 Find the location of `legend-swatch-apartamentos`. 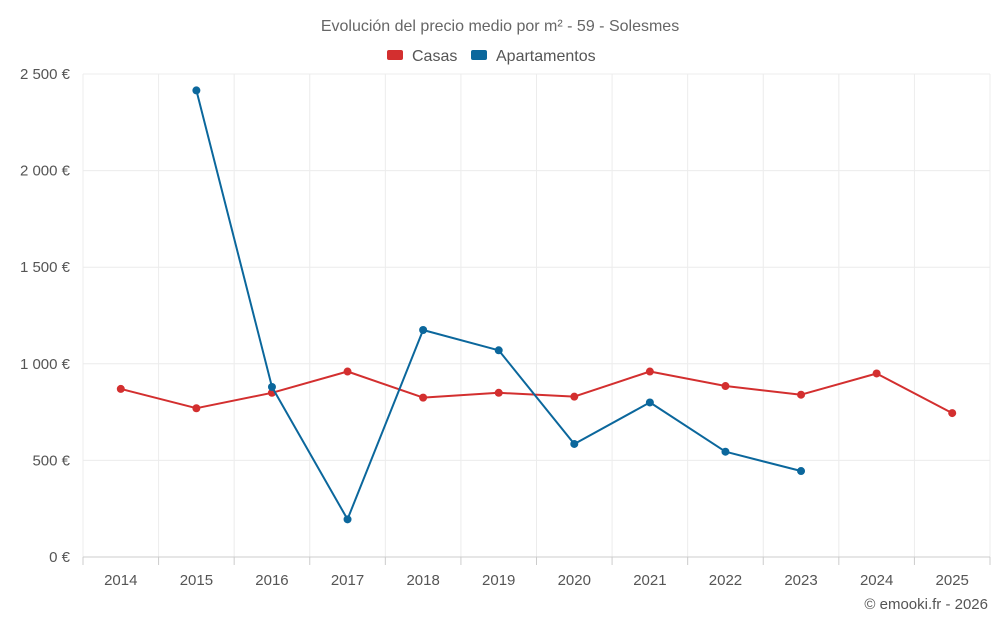

legend-swatch-apartamentos is located at coordinates (479, 55).